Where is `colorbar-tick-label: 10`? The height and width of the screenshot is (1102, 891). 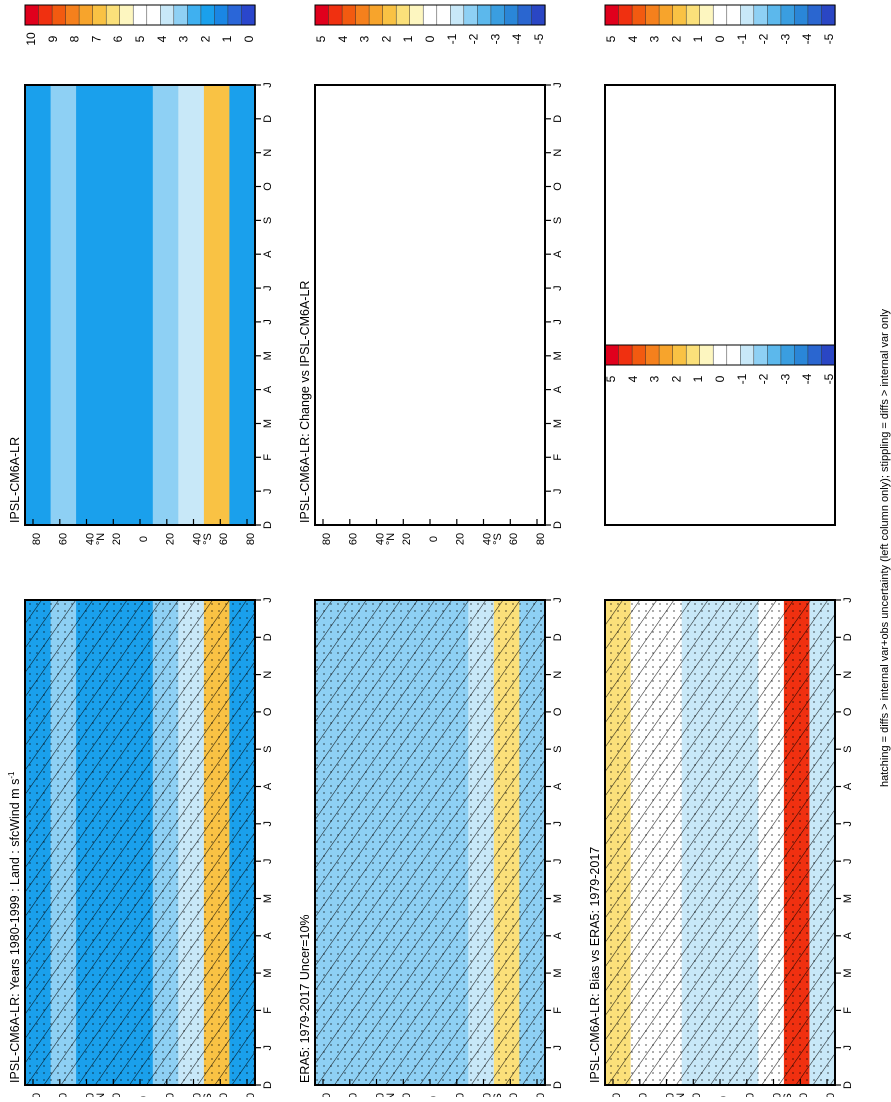 colorbar-tick-label: 10 is located at coordinates (31, 39).